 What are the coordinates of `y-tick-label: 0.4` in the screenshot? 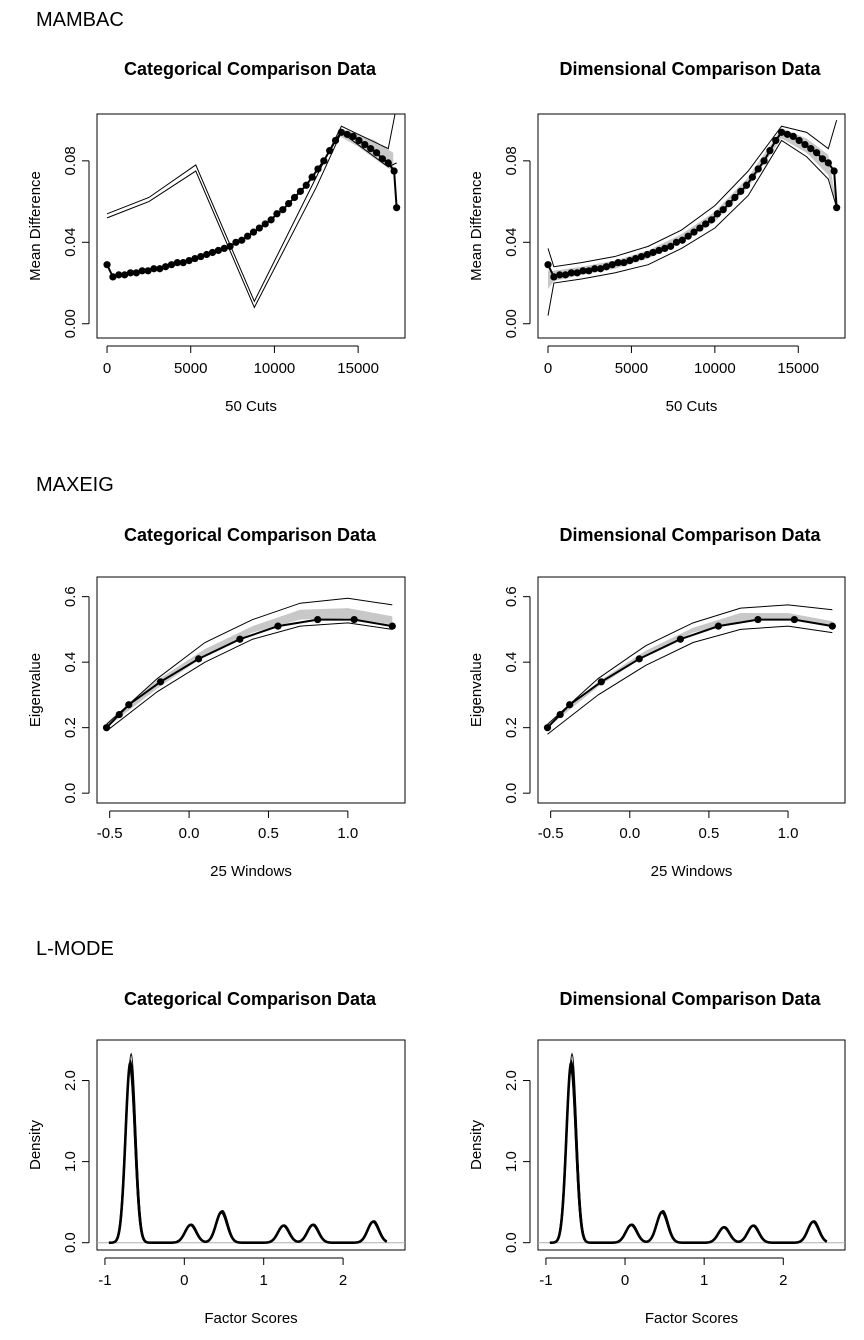 It's located at (70, 662).